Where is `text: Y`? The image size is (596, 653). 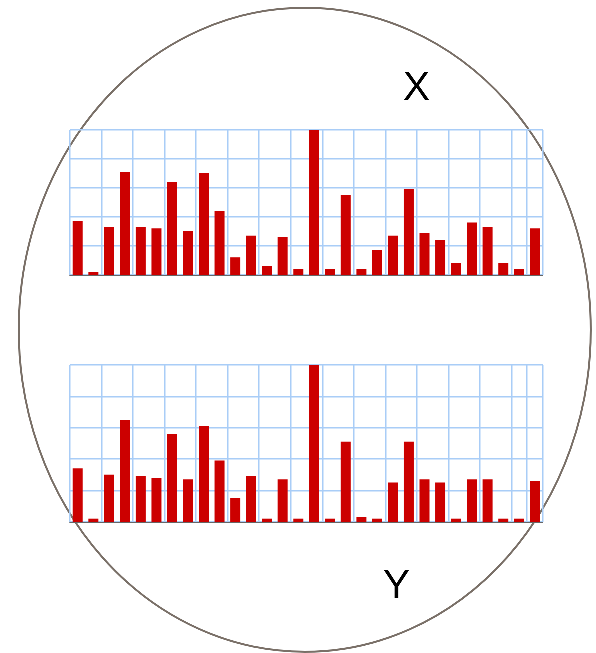
text: Y is located at coordinates (396, 585).